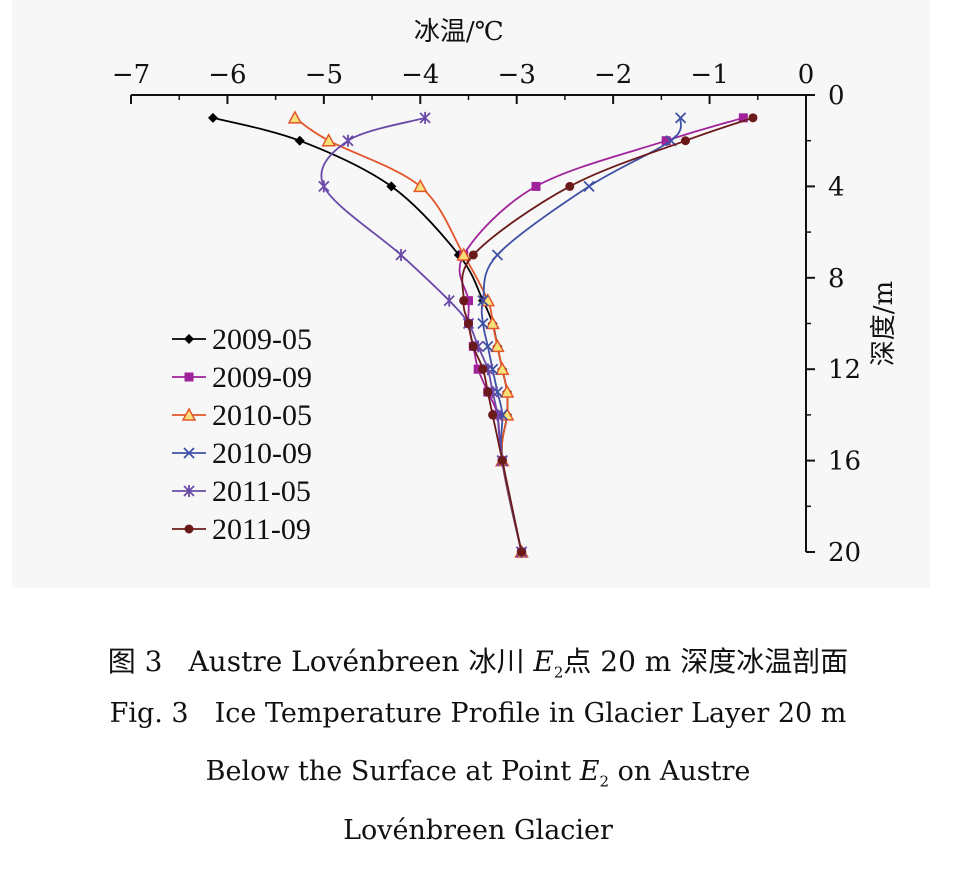  I want to click on x-tick-label: −4, so click(420, 75).